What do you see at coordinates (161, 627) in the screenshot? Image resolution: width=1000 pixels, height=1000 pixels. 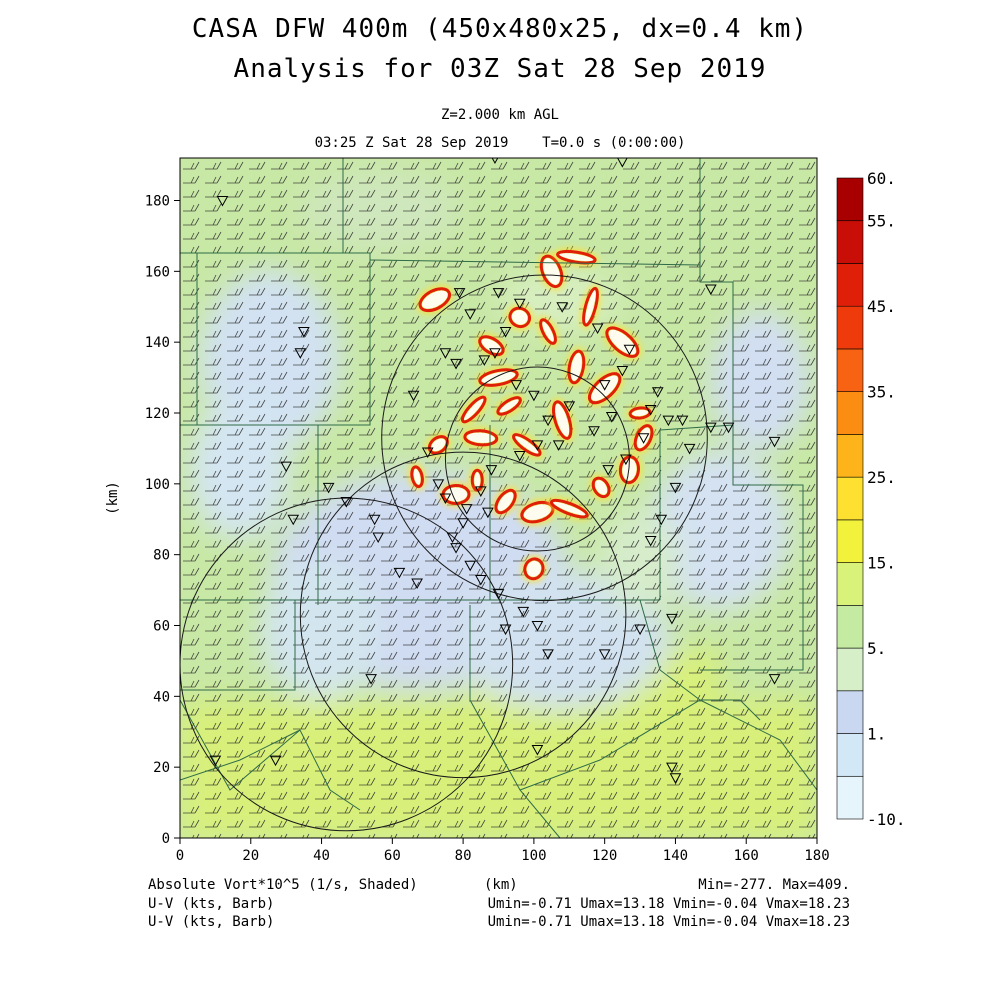 I see `y-tick-label: 60` at bounding box center [161, 627].